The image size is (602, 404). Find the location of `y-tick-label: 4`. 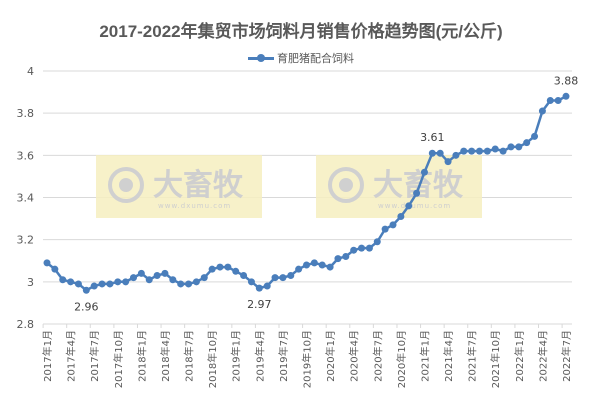

y-tick-label: 4 is located at coordinates (30, 71).